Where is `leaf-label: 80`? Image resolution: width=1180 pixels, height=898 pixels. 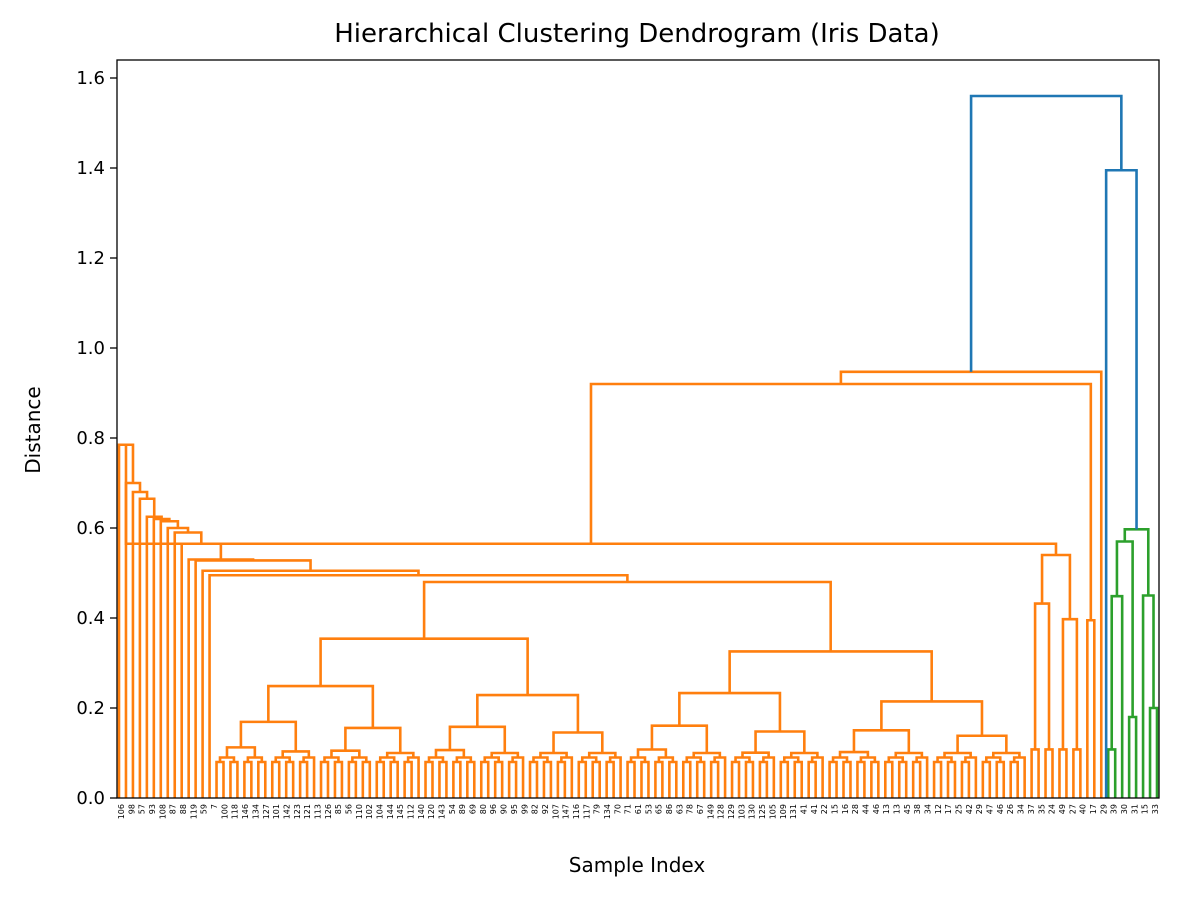
leaf-label: 80 is located at coordinates (483, 809).